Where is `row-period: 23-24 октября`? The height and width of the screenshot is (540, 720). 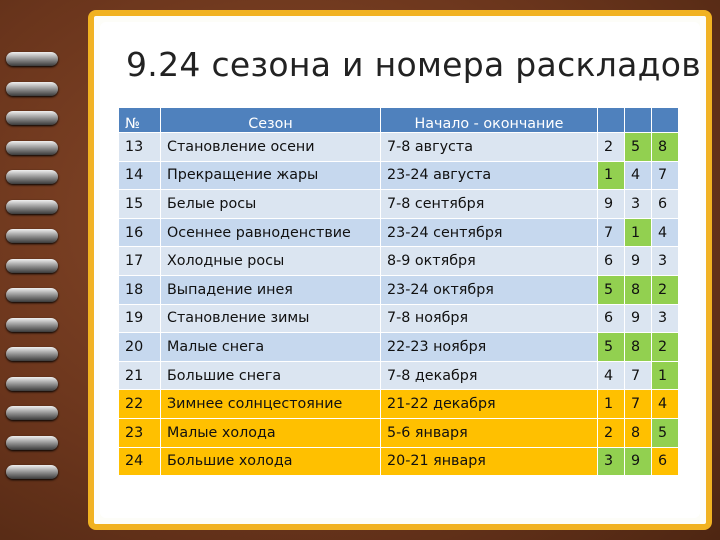
row-period: 23-24 октября is located at coordinates (489, 289).